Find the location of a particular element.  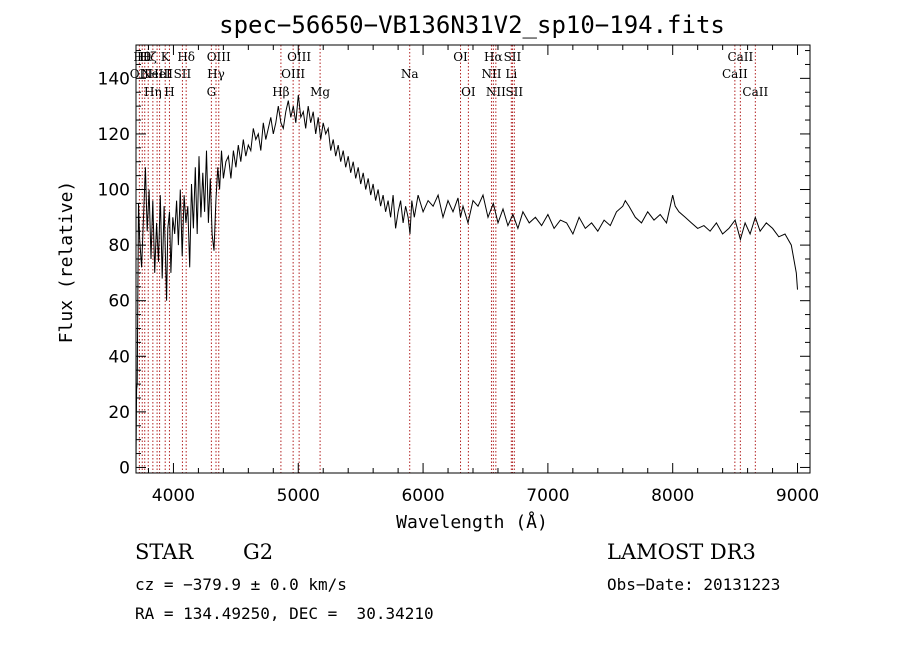

line-marker-label: OII is located at coordinates (140, 74).